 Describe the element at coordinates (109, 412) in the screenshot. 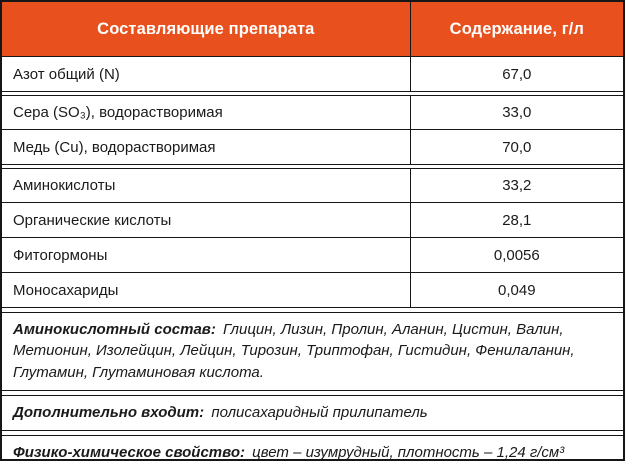

I see `note-label: Дополнительно входит:` at that location.